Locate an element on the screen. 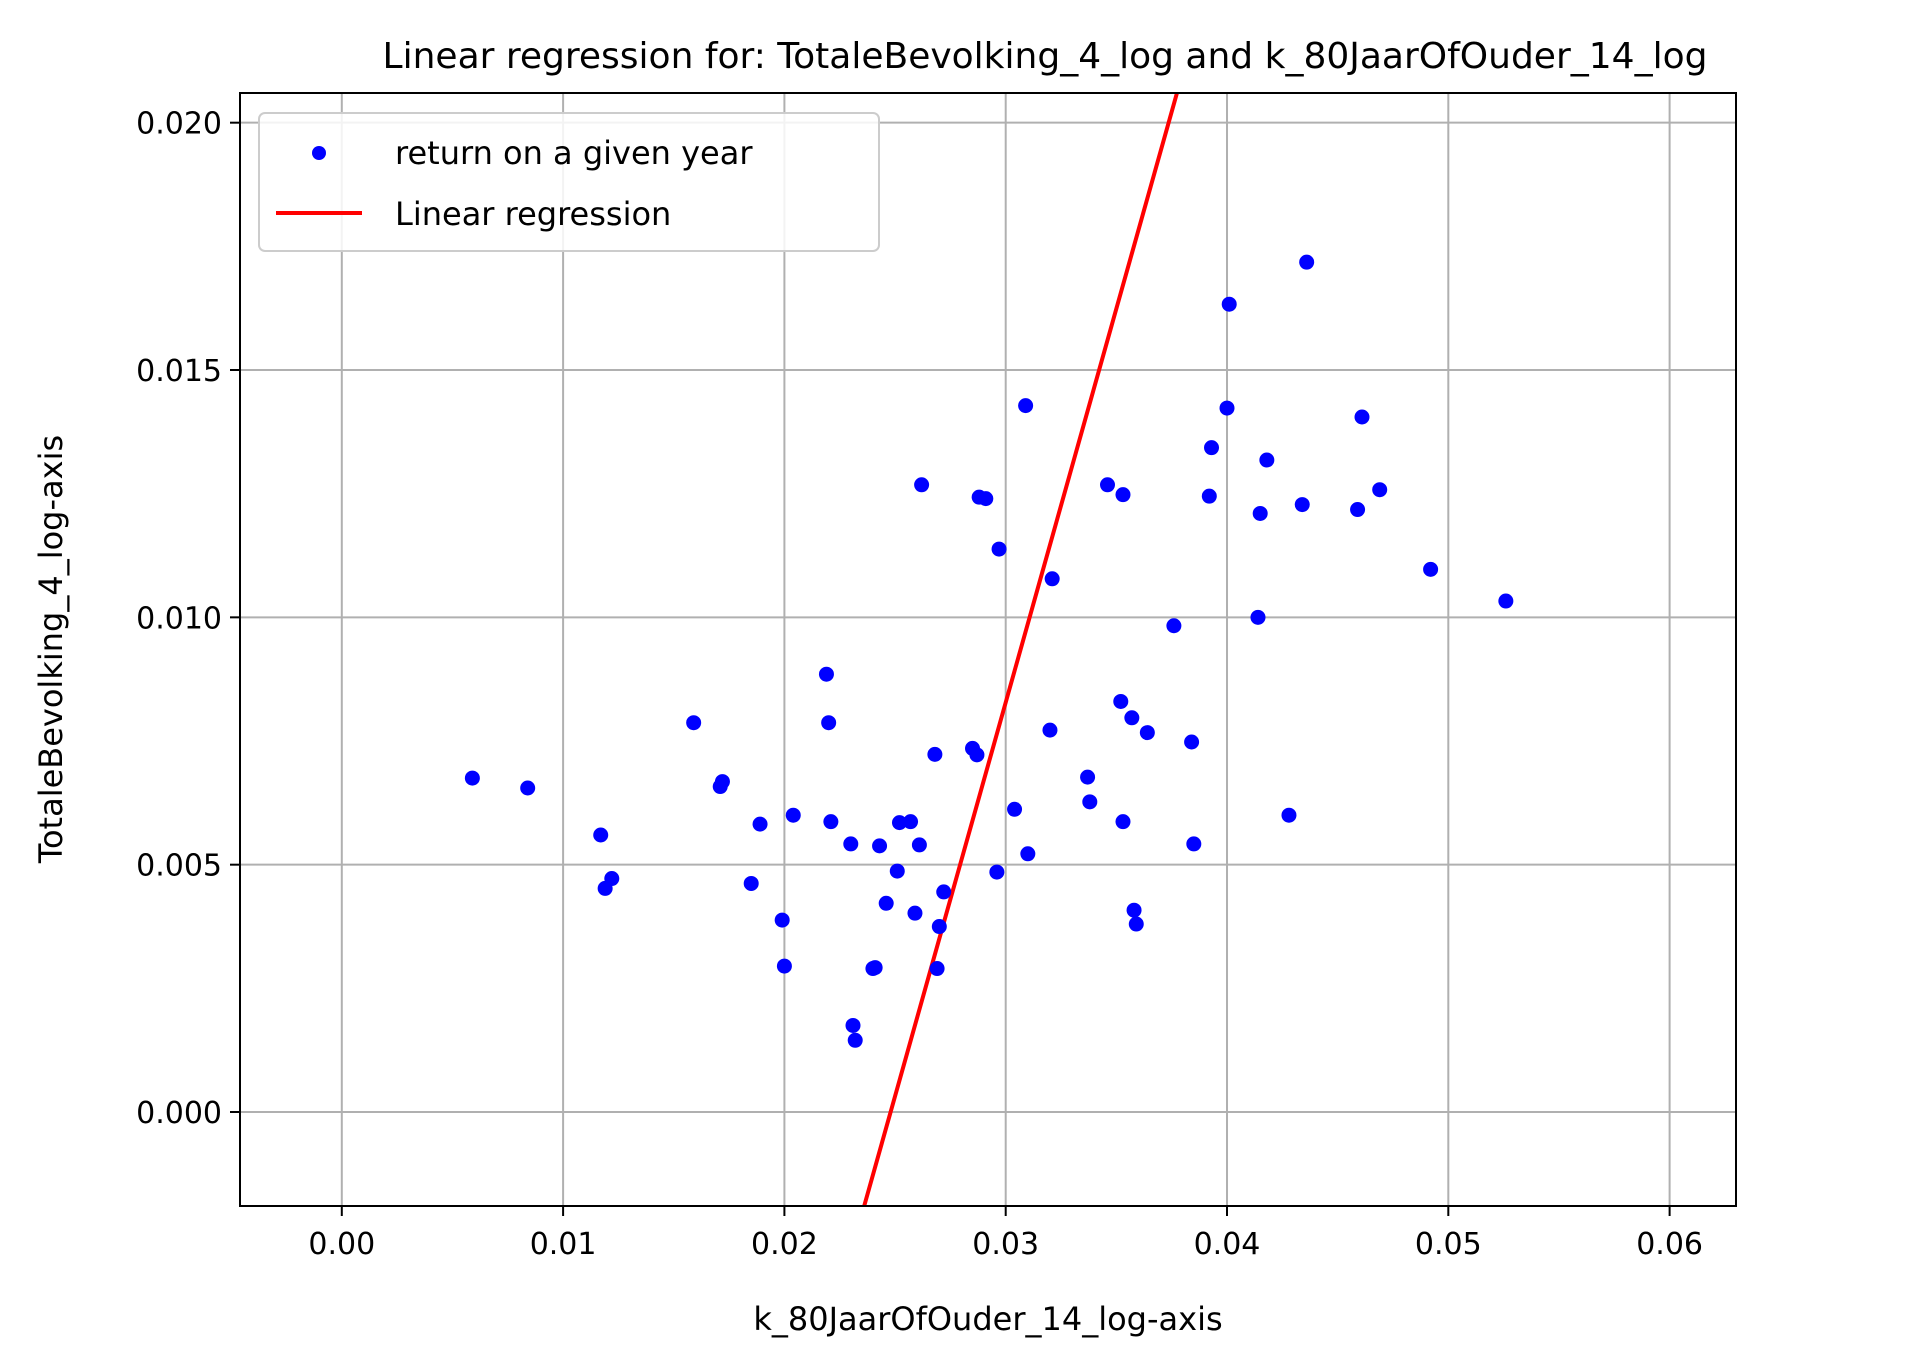  legend-scatter-marker is located at coordinates (319, 153).